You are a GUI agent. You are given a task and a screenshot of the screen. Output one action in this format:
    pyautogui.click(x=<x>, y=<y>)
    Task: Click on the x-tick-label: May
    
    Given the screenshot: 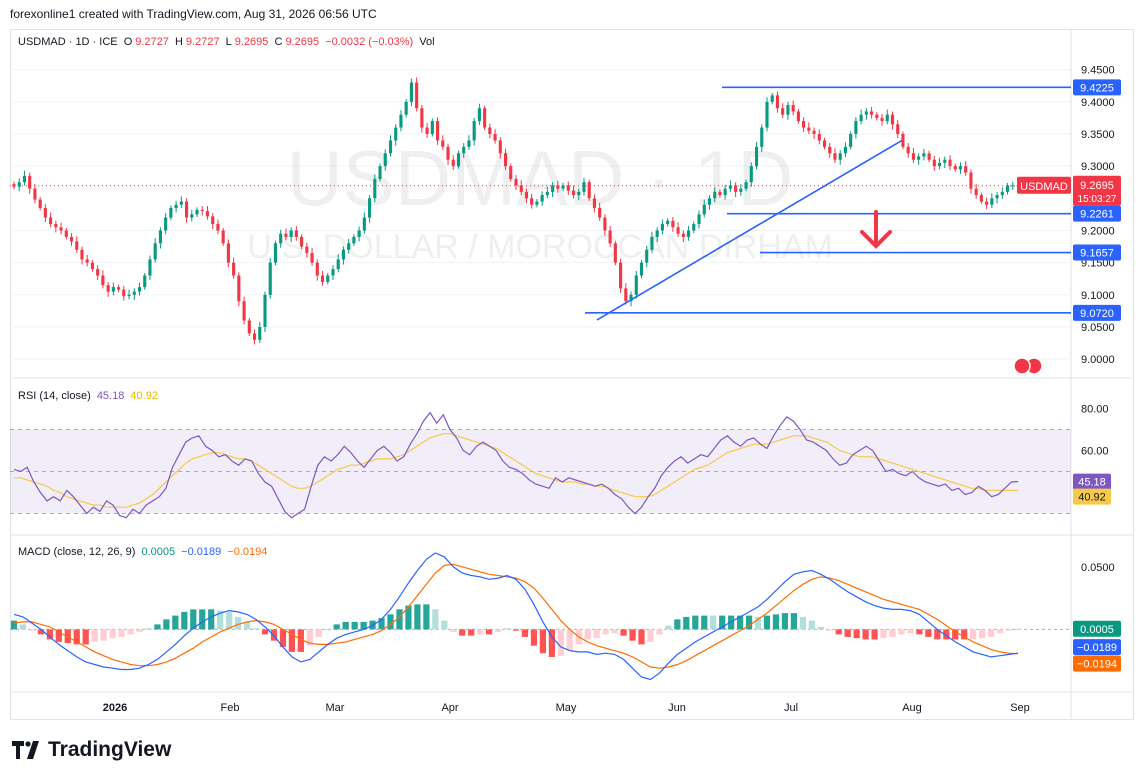 What is the action you would take?
    pyautogui.click(x=566, y=708)
    